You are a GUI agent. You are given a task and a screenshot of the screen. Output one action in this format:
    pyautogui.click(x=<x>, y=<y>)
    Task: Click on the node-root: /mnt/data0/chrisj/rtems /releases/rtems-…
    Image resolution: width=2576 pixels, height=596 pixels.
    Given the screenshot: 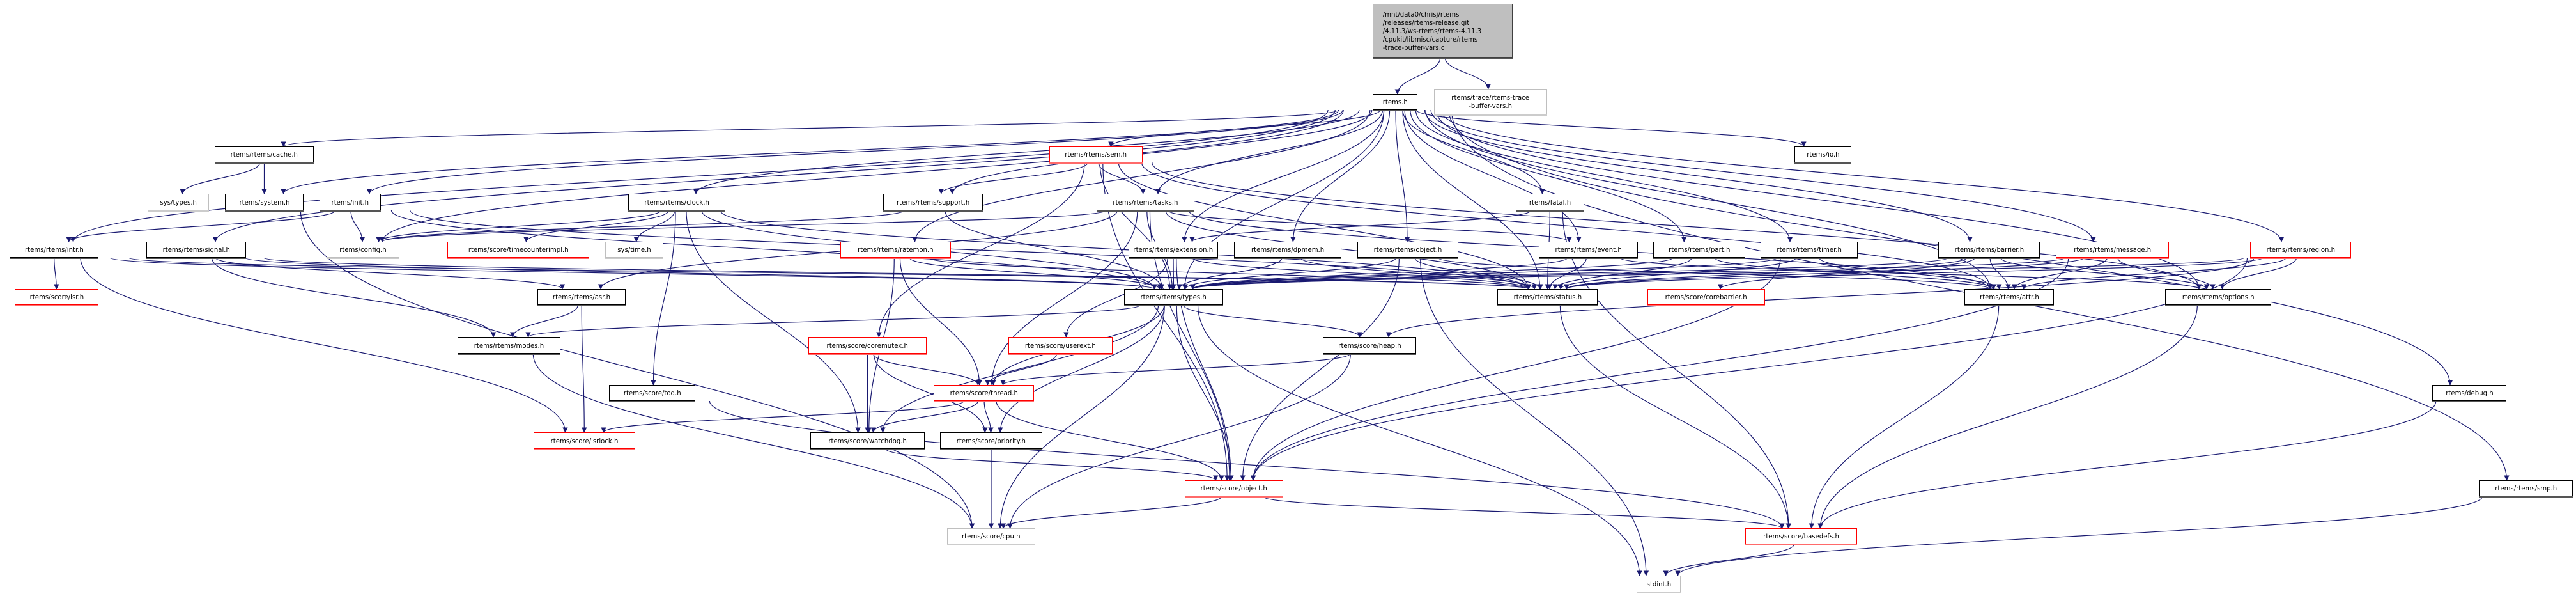 What is the action you would take?
    pyautogui.click(x=1443, y=31)
    